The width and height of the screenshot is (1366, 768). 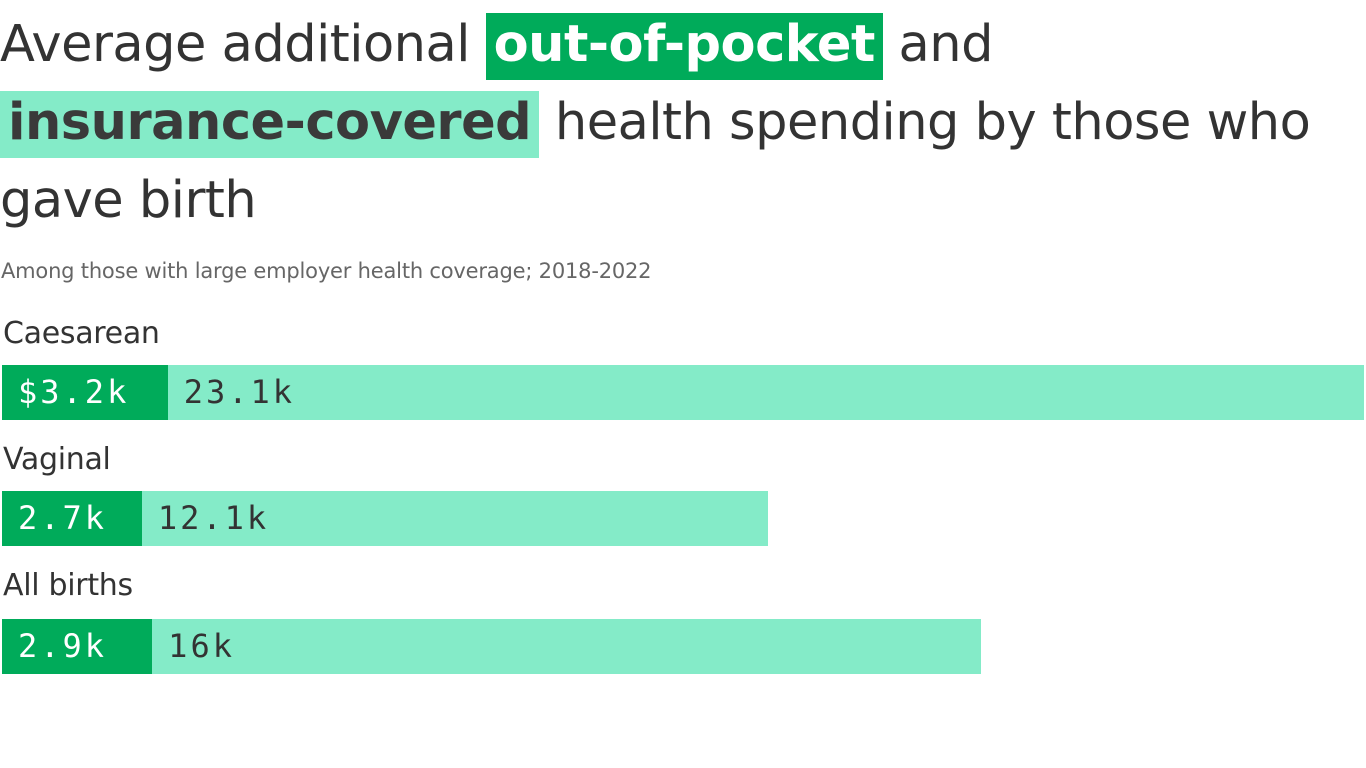 I want to click on value-label-out-of-pocket-caesarean: $3.2k, so click(x=74, y=392).